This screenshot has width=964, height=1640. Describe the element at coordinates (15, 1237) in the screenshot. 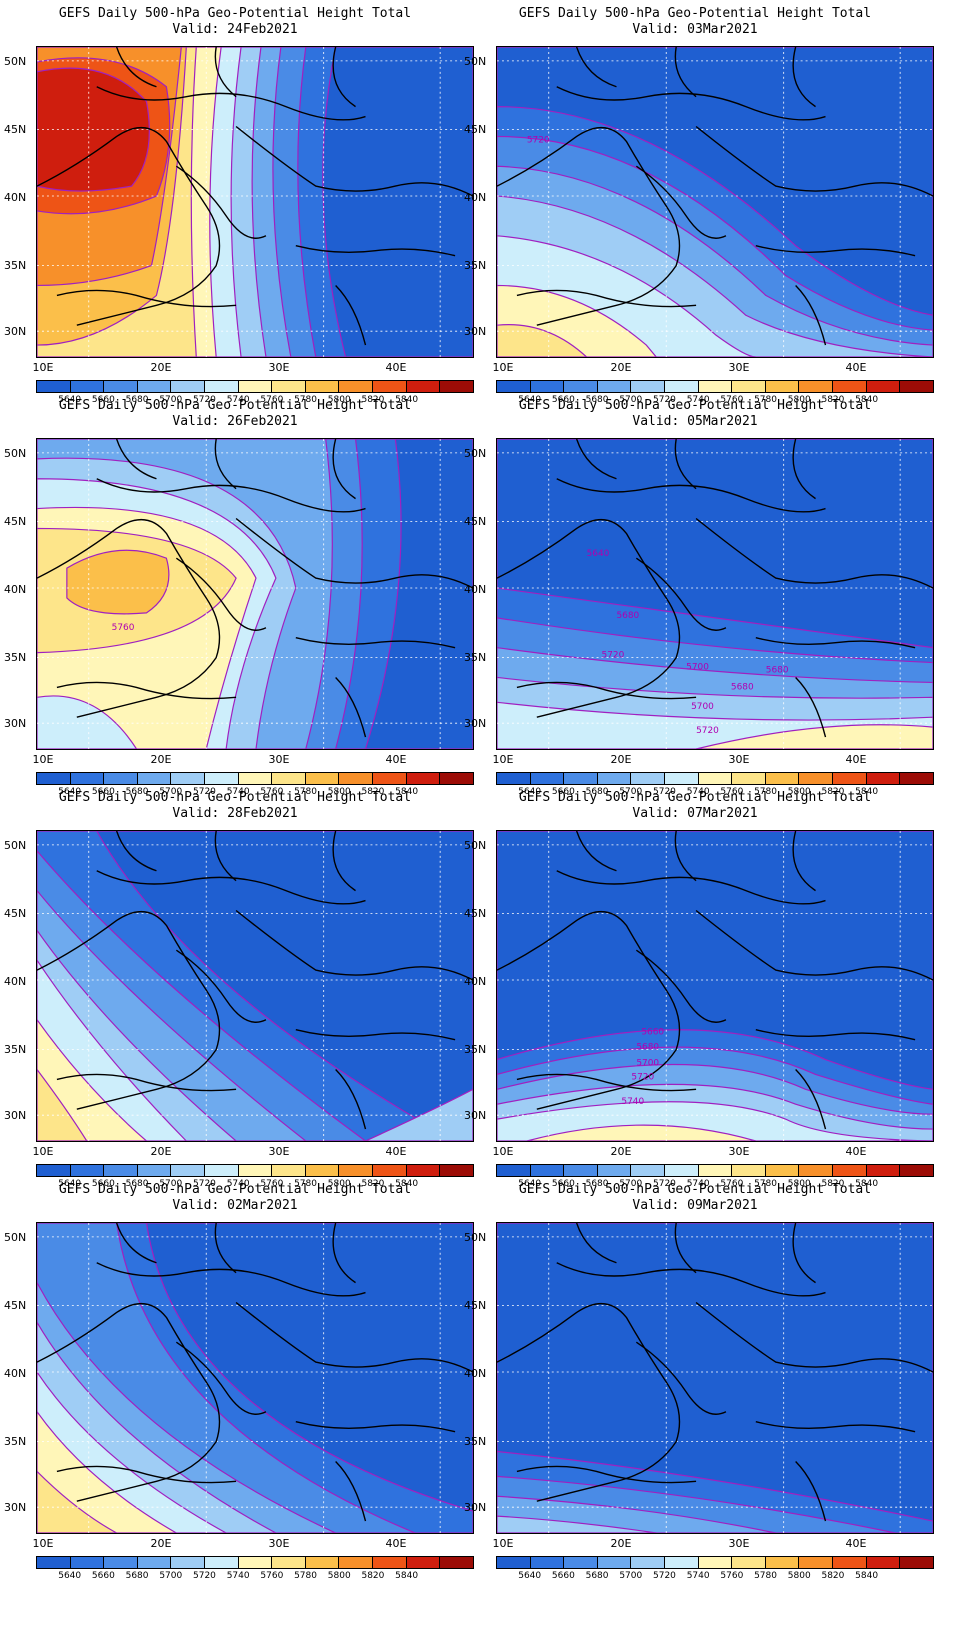

I see `latitude-label: 50N` at that location.